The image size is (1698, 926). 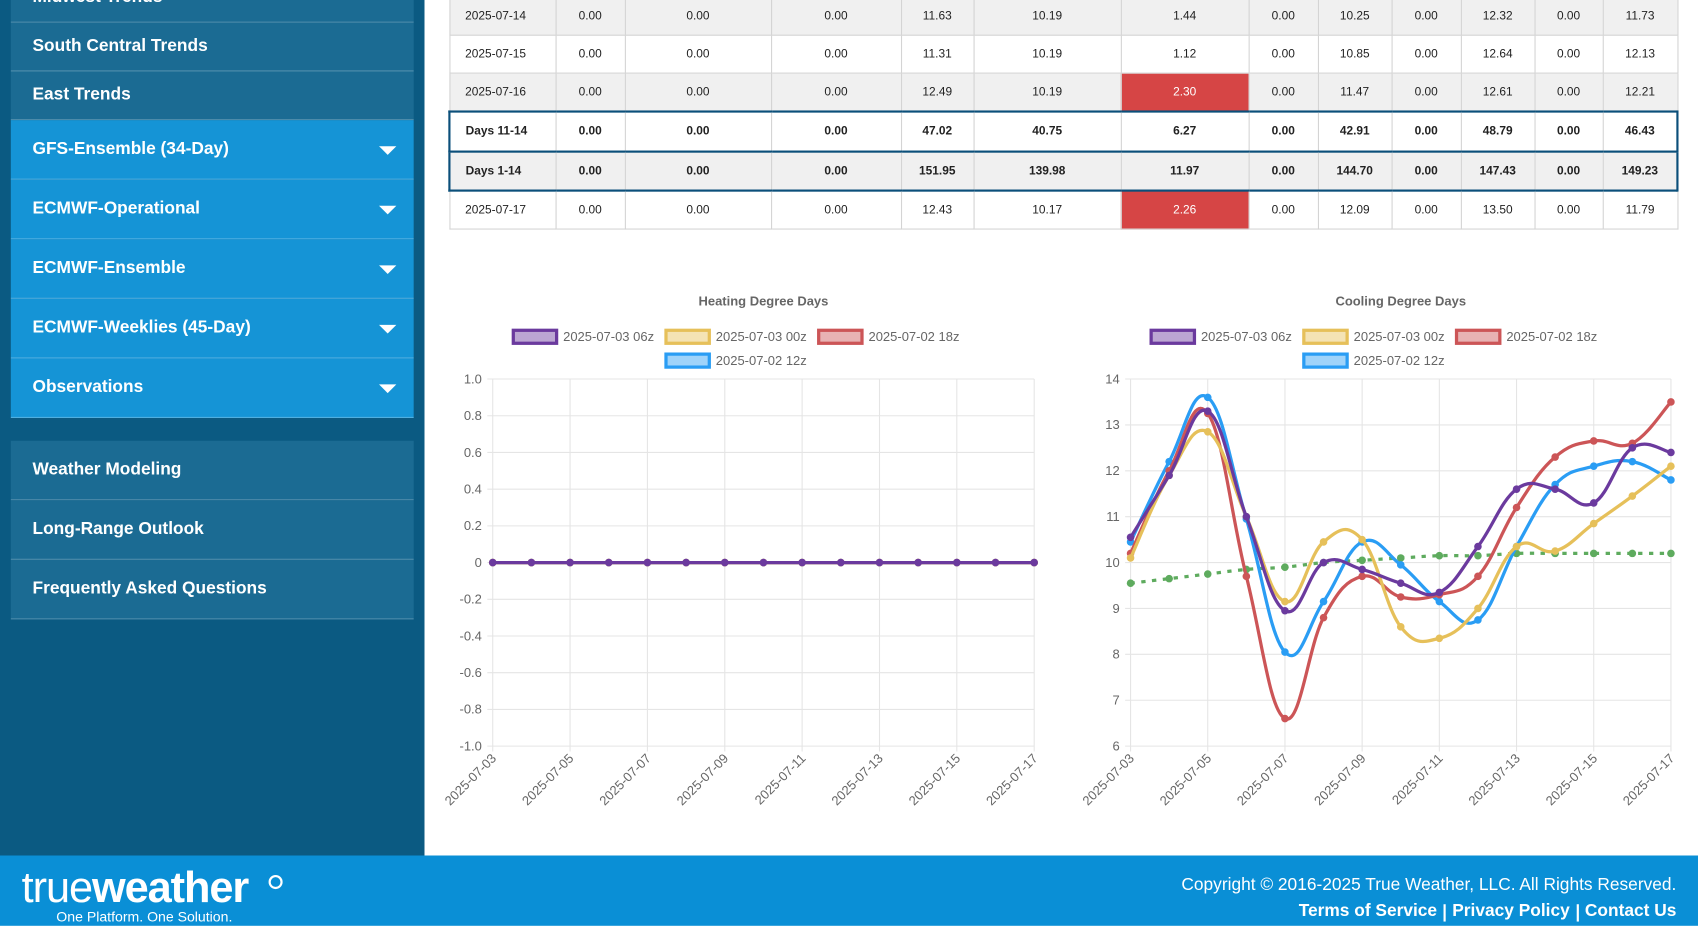 What do you see at coordinates (473, 415) in the screenshot?
I see `y-tick-label: 0.8` at bounding box center [473, 415].